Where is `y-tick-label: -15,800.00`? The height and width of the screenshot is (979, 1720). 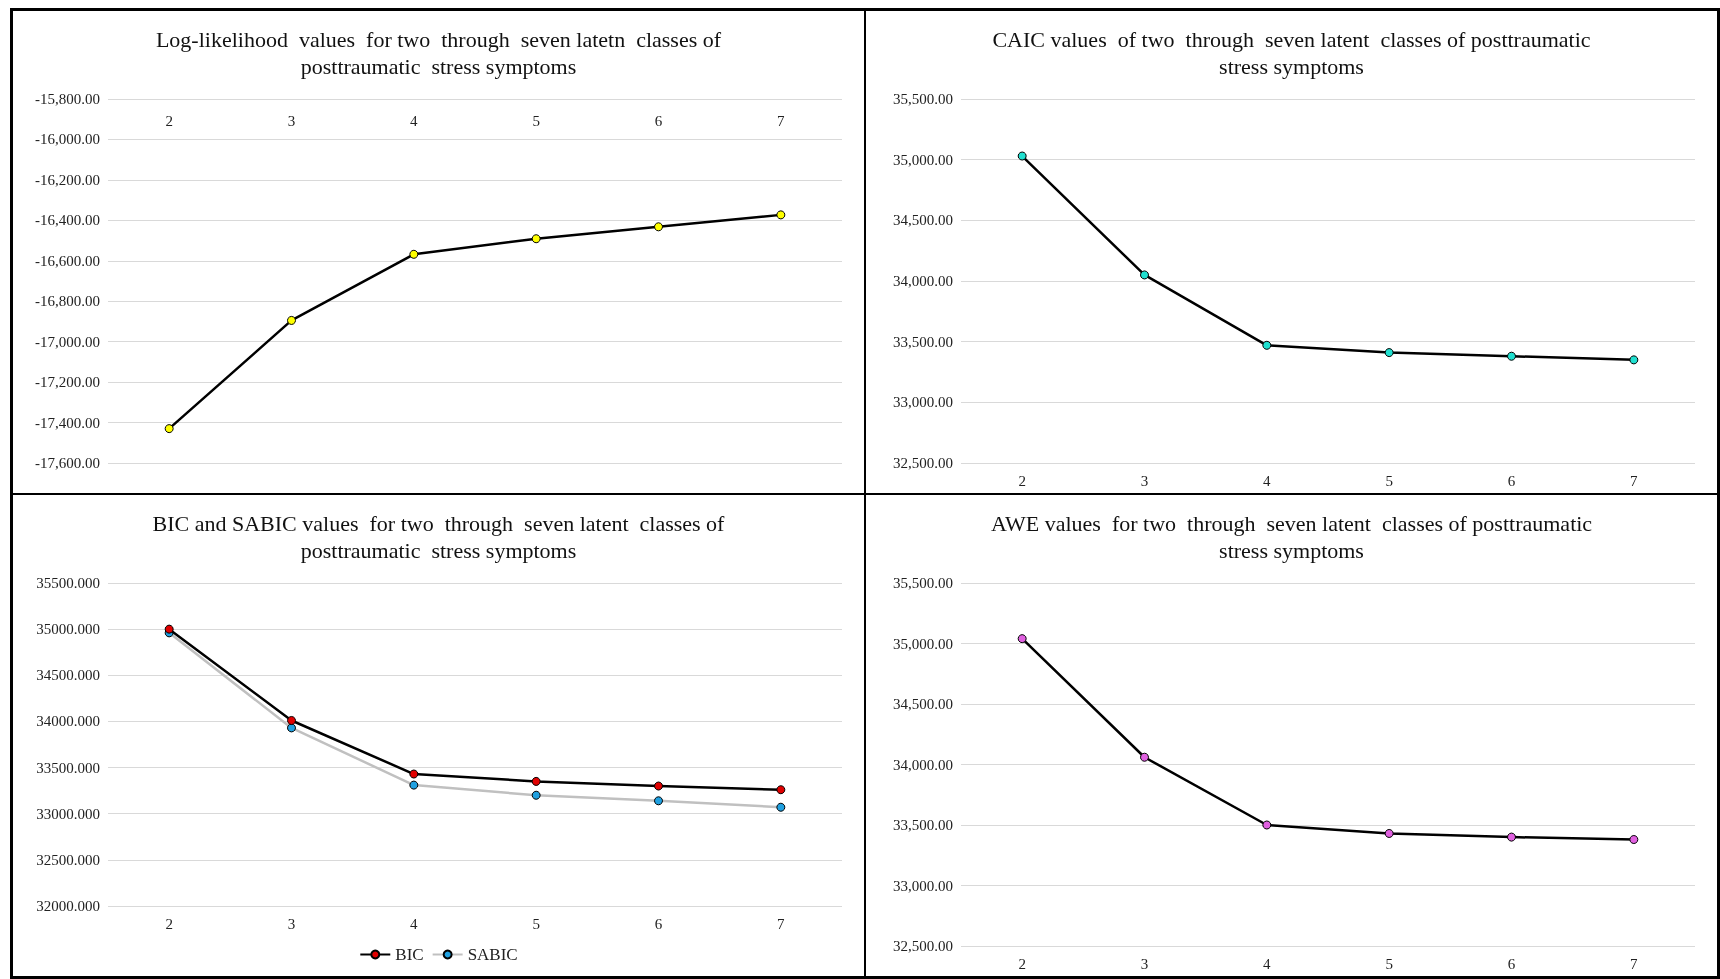 y-tick-label: -15,800.00 is located at coordinates (67, 99).